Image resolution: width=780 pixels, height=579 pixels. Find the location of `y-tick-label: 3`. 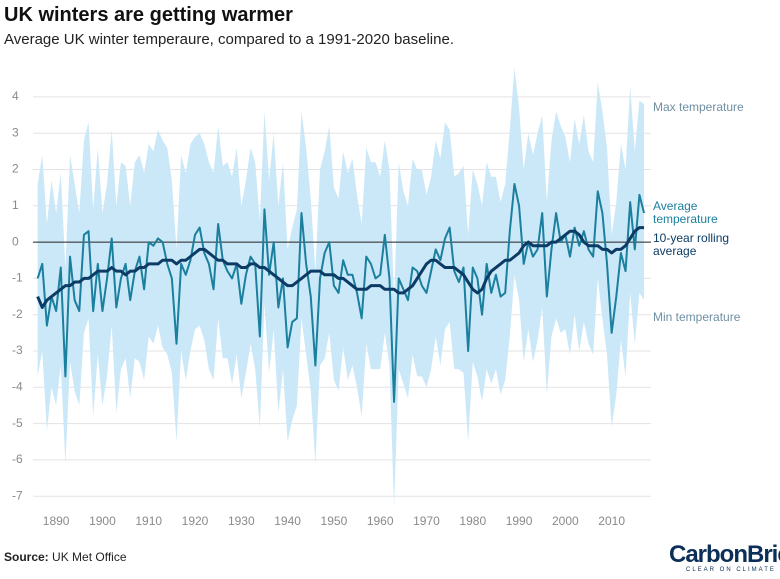

y-tick-label: 3 is located at coordinates (15, 132).